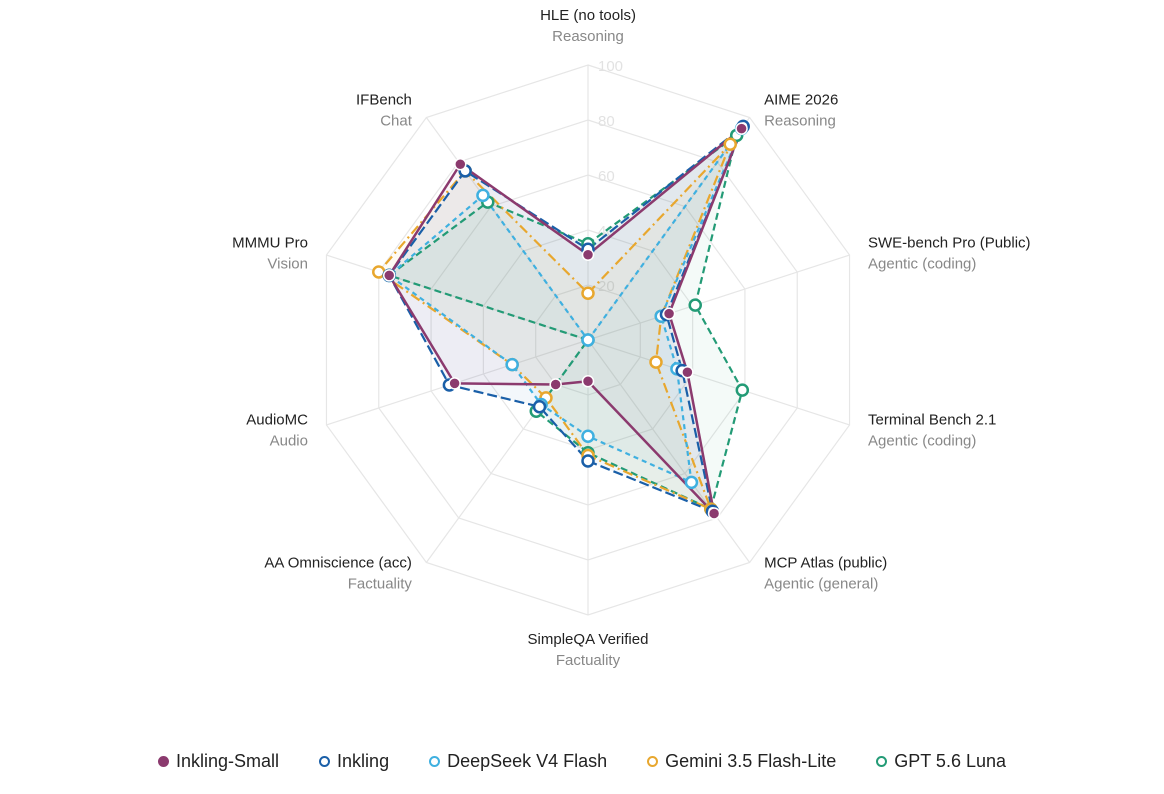 Image resolution: width=1164 pixels, height=794 pixels. Describe the element at coordinates (821, 583) in the screenshot. I see `axis-label-category: Agentic (general)` at that location.